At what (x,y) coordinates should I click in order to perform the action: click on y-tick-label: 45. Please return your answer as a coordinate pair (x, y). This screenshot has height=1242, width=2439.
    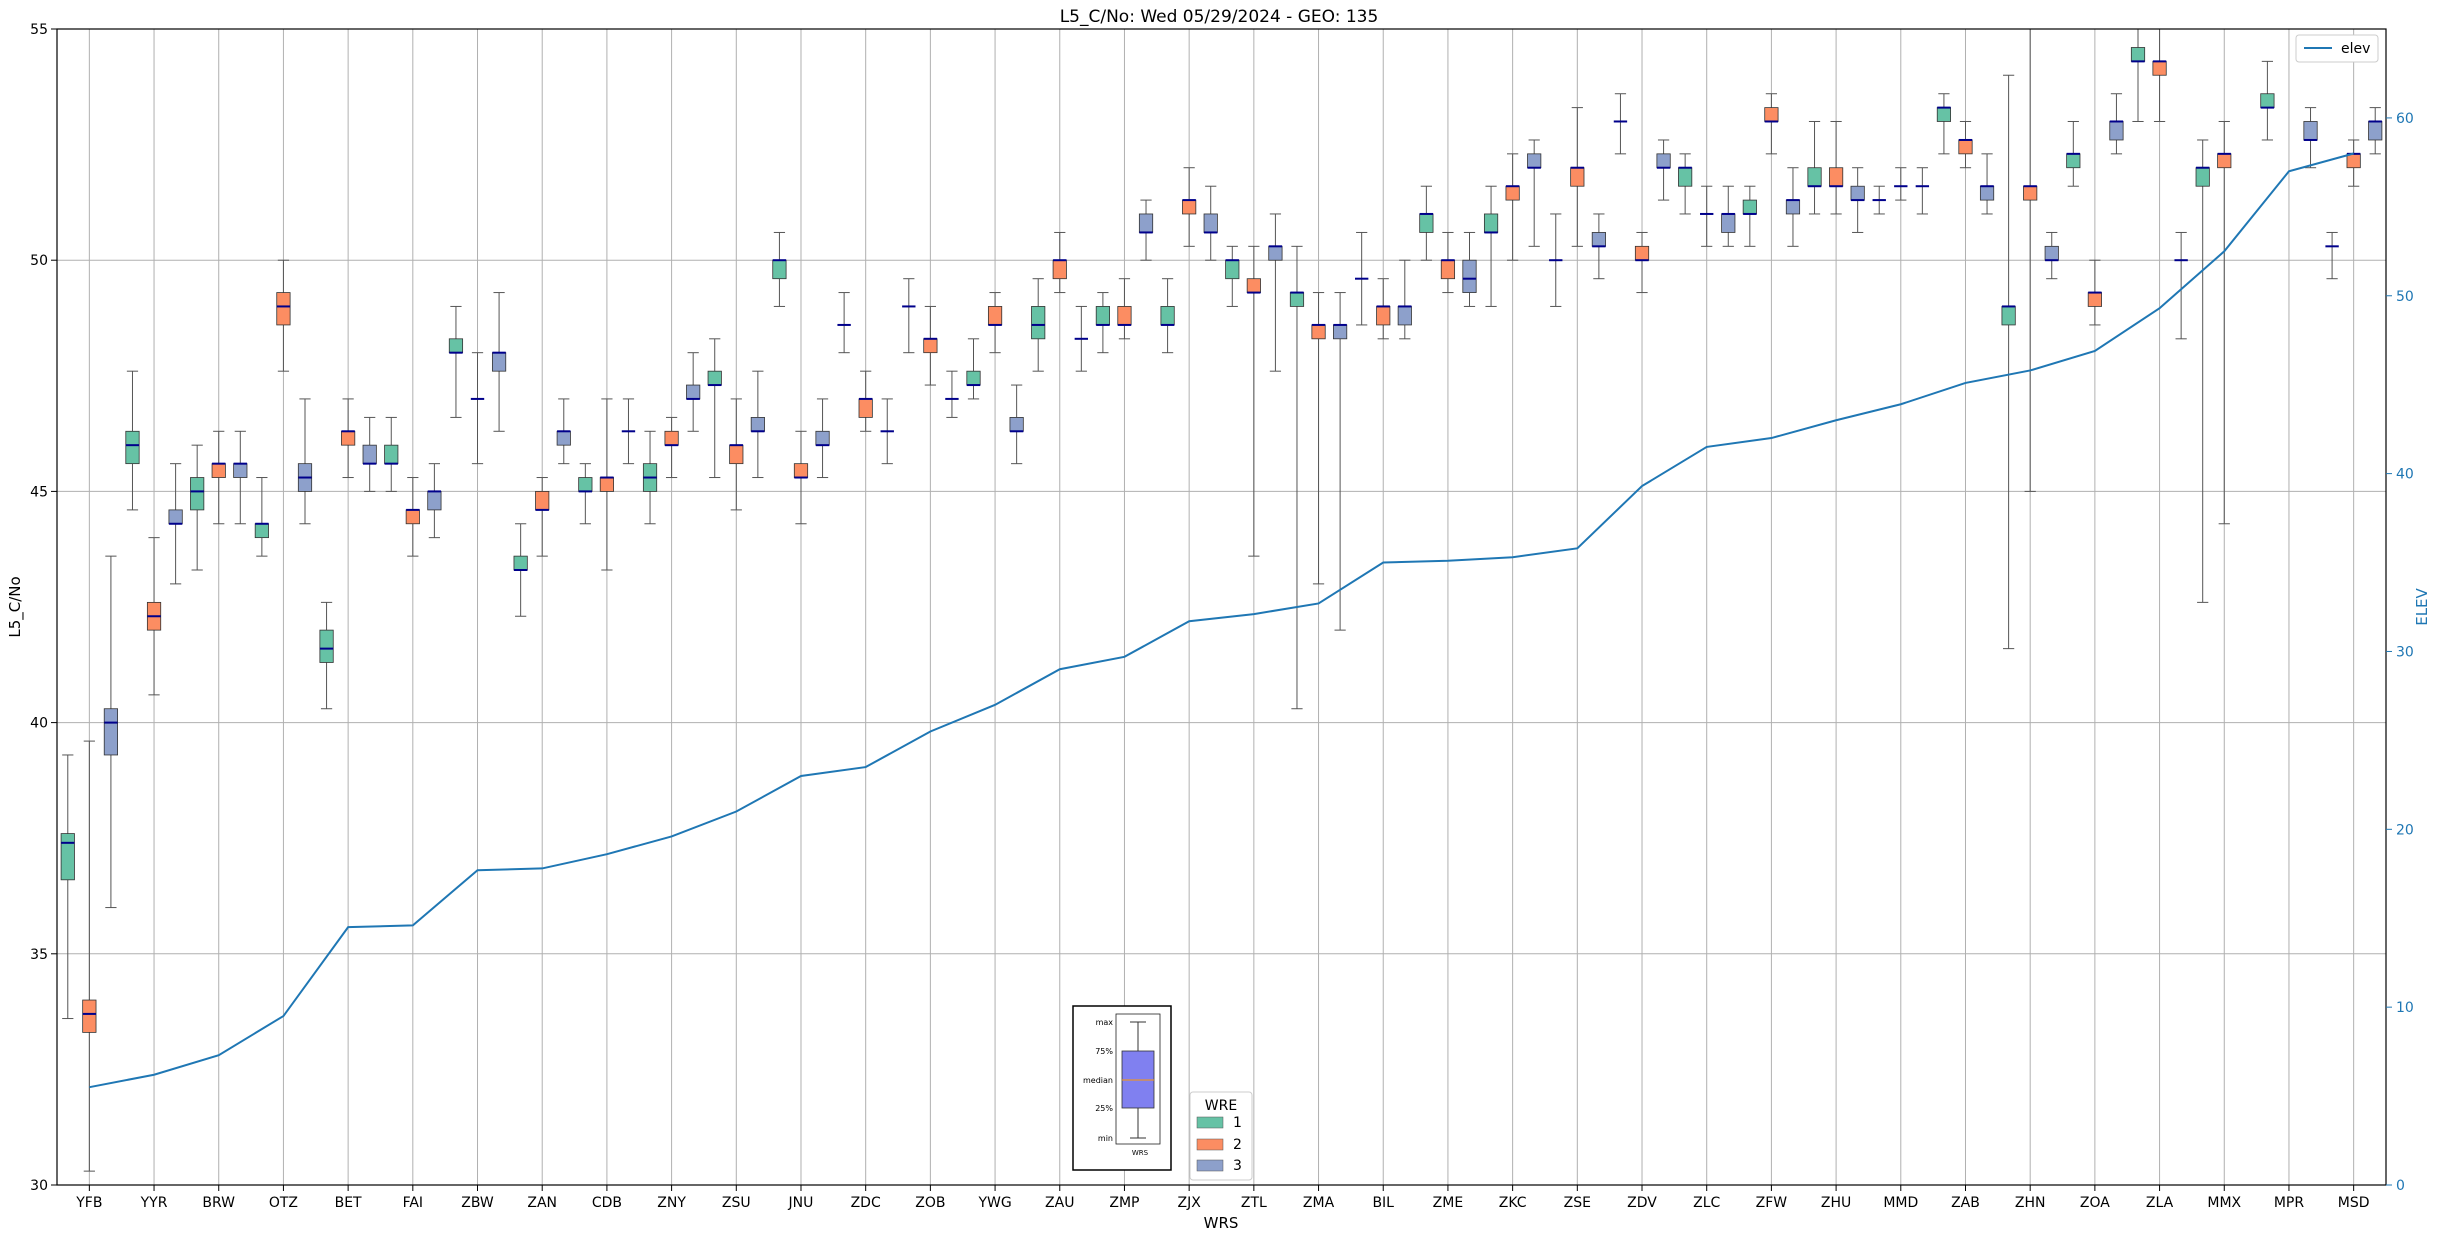
    Looking at the image, I should click on (39, 492).